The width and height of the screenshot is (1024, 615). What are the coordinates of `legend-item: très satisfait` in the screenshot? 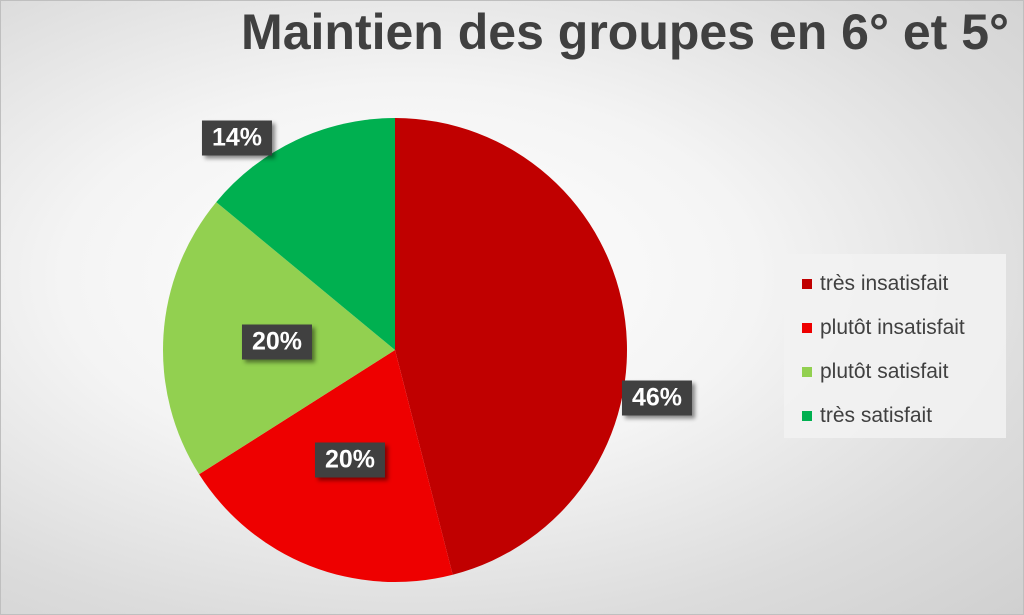 It's located at (904, 416).